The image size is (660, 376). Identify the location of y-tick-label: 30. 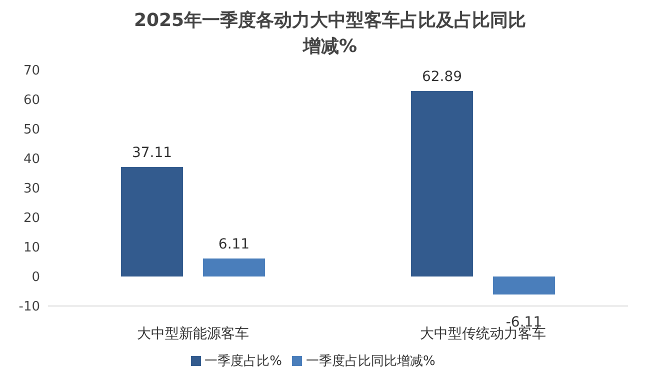
(31, 189).